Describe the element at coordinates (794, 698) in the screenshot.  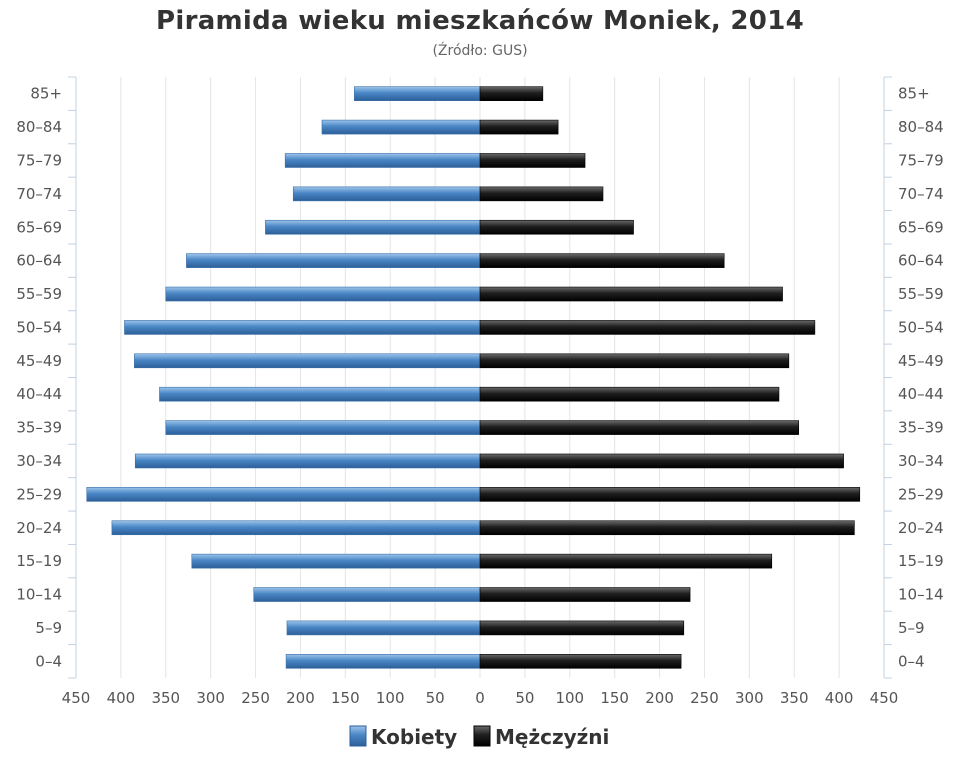
I see `x-tick-label: 350` at that location.